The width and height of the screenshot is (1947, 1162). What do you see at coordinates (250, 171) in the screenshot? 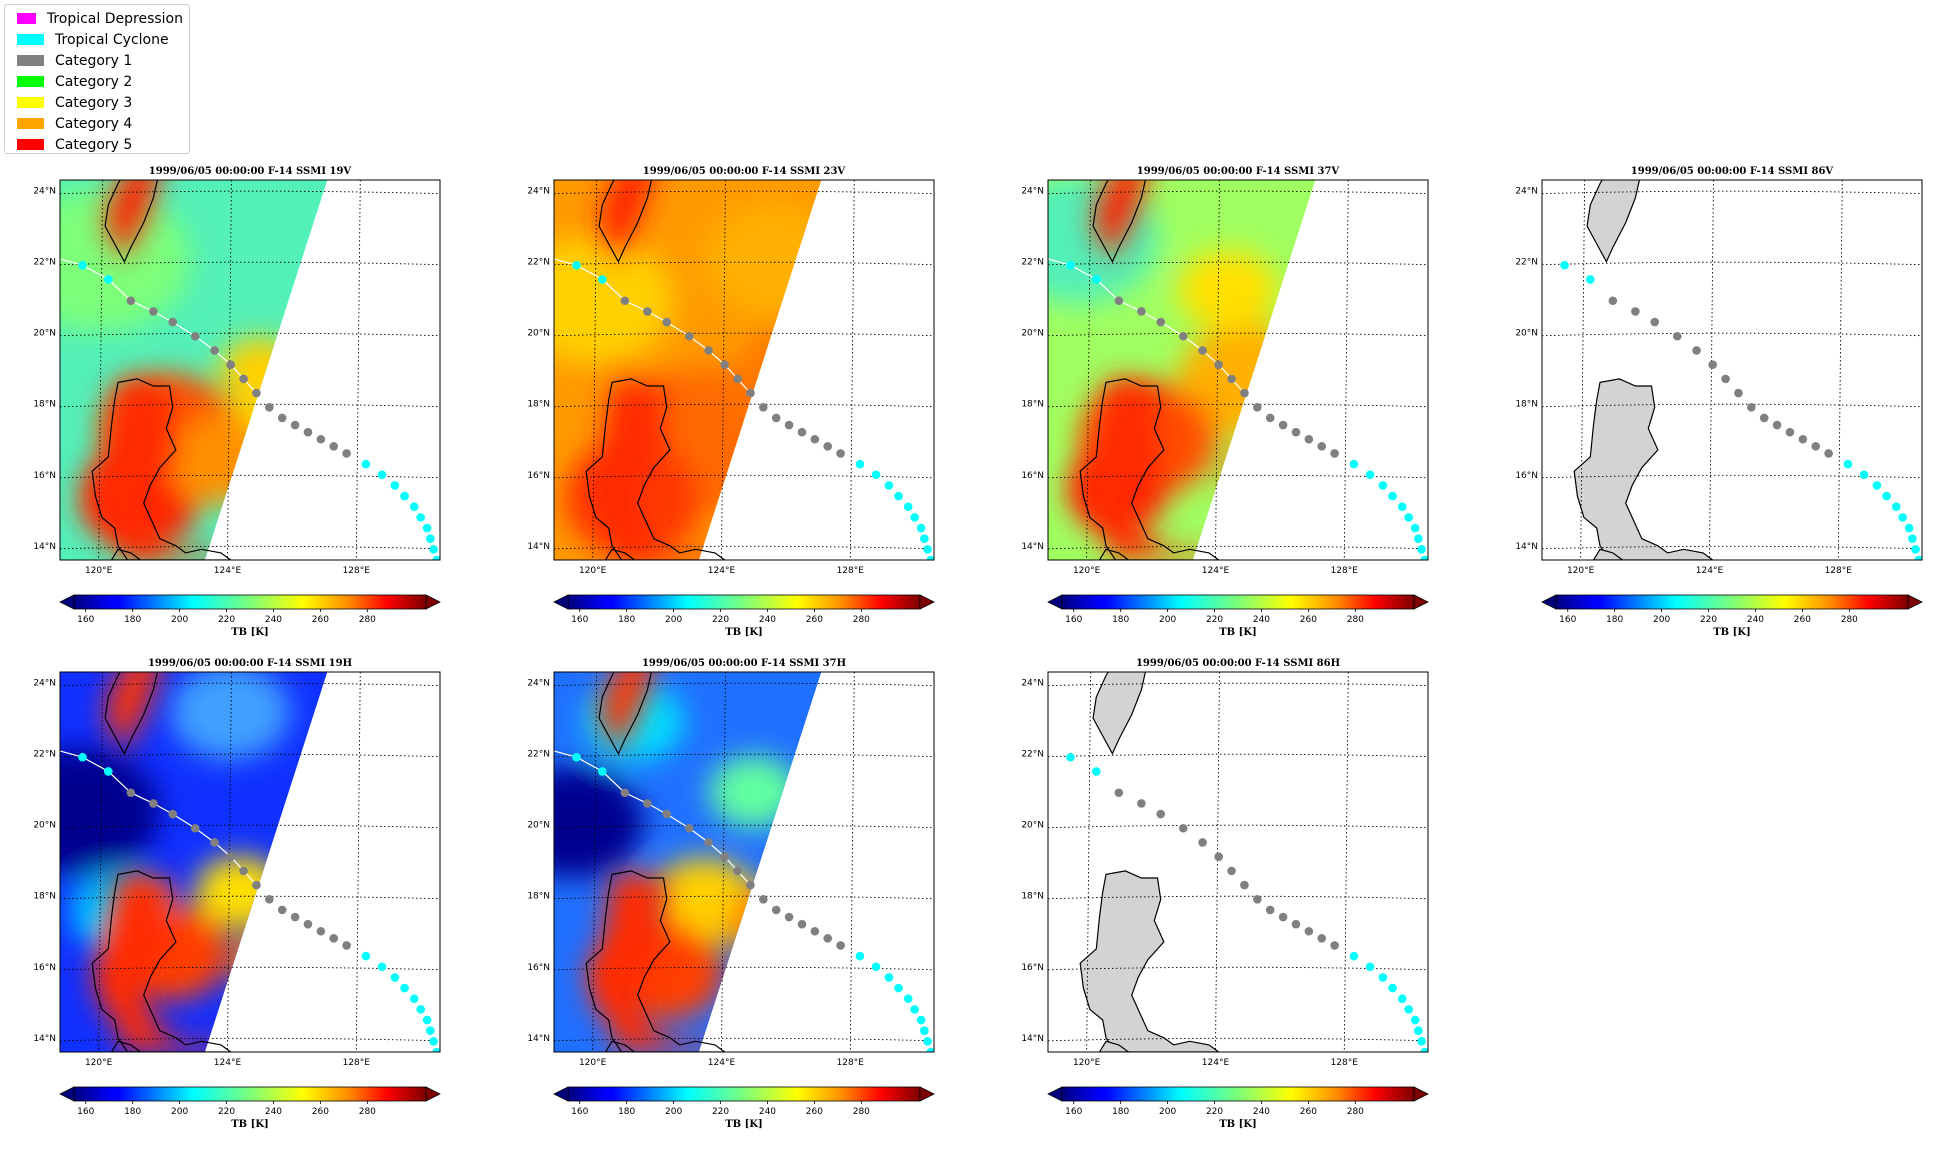
I see `panel-title: 1999/06/05 00:00:00 F-14 SSMI 19V` at bounding box center [250, 171].